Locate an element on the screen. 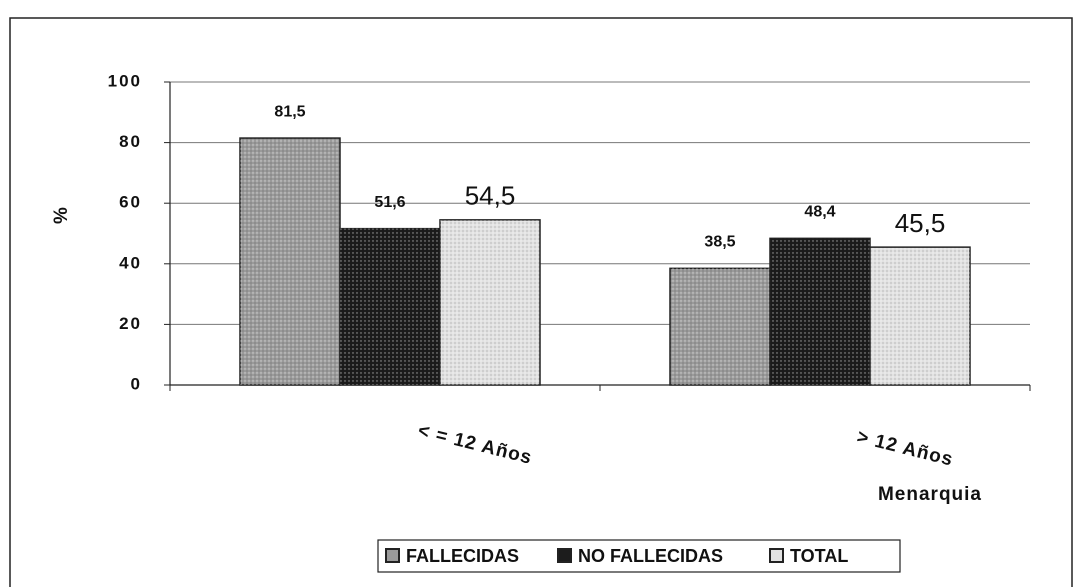 The height and width of the screenshot is (587, 1073). value-label: 54,5 is located at coordinates (490, 196).